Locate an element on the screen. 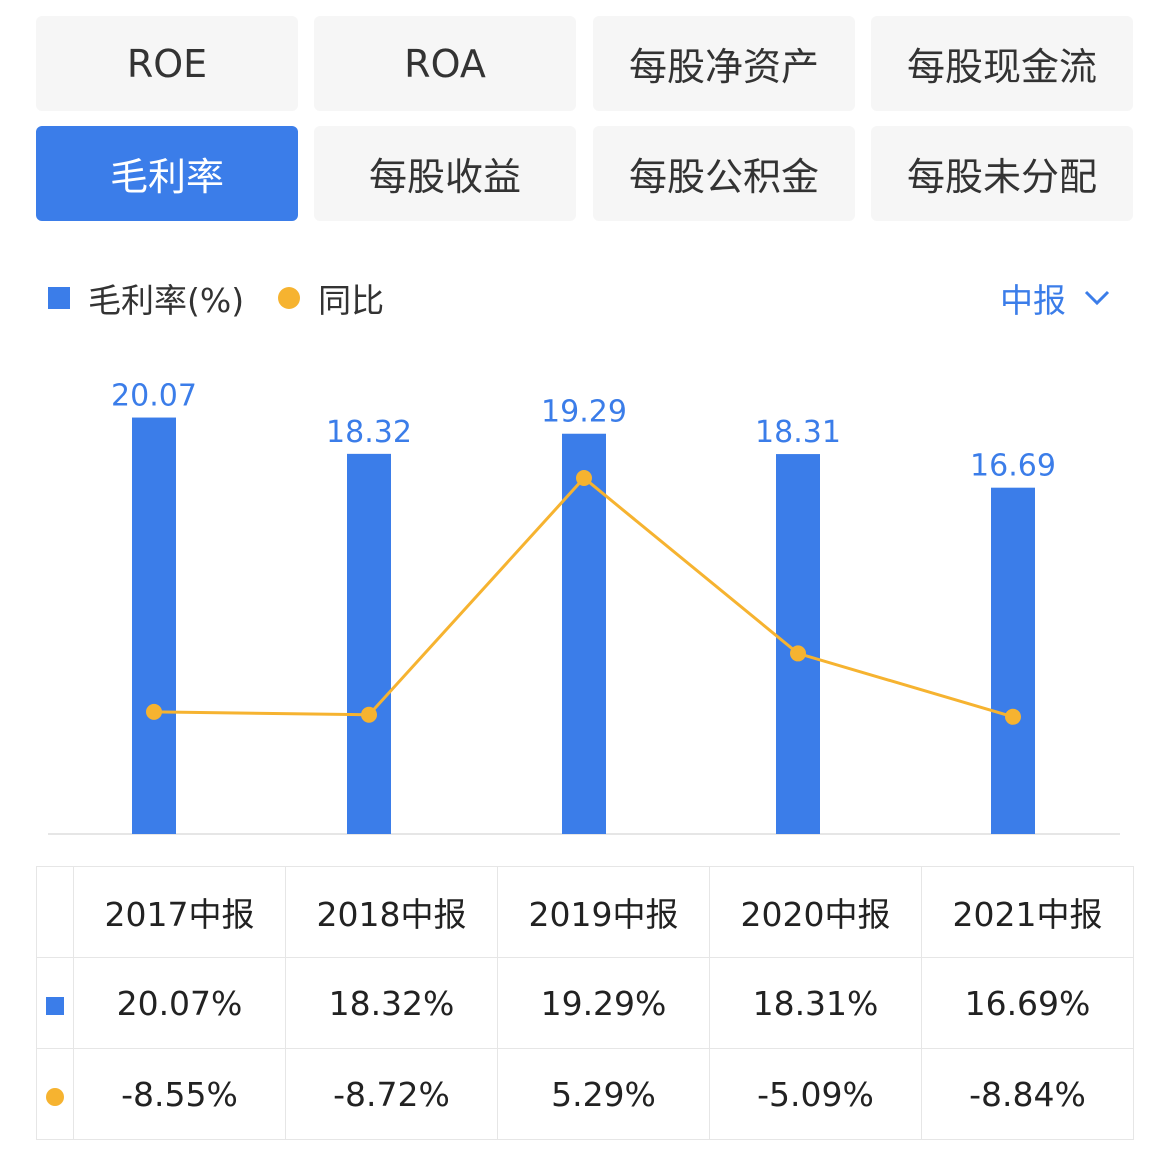 This screenshot has height=1156, width=1170. tab-undistributed-per-share: 每股未分配 is located at coordinates (1002, 173).